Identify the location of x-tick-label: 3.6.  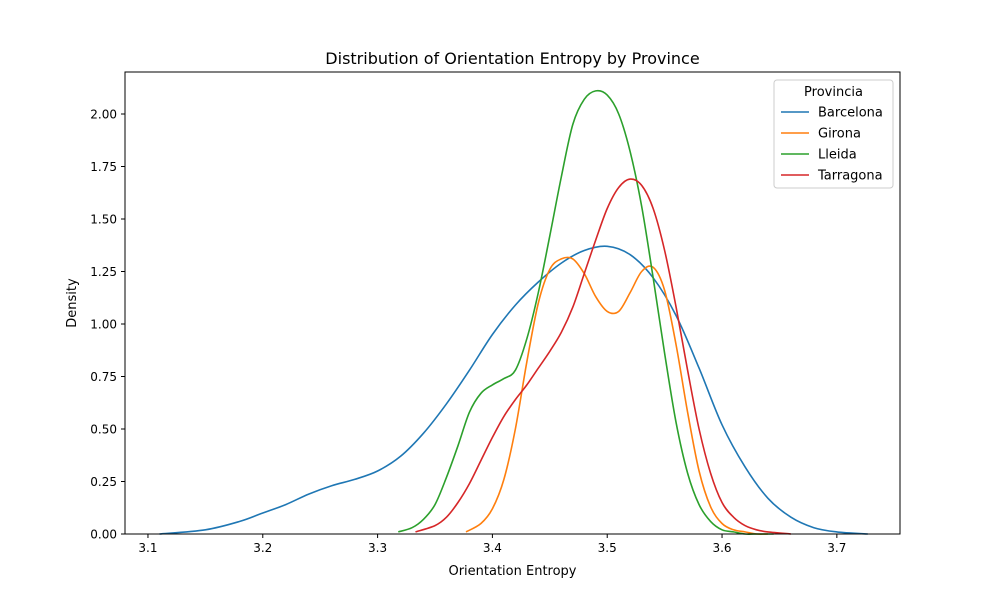
(721, 548).